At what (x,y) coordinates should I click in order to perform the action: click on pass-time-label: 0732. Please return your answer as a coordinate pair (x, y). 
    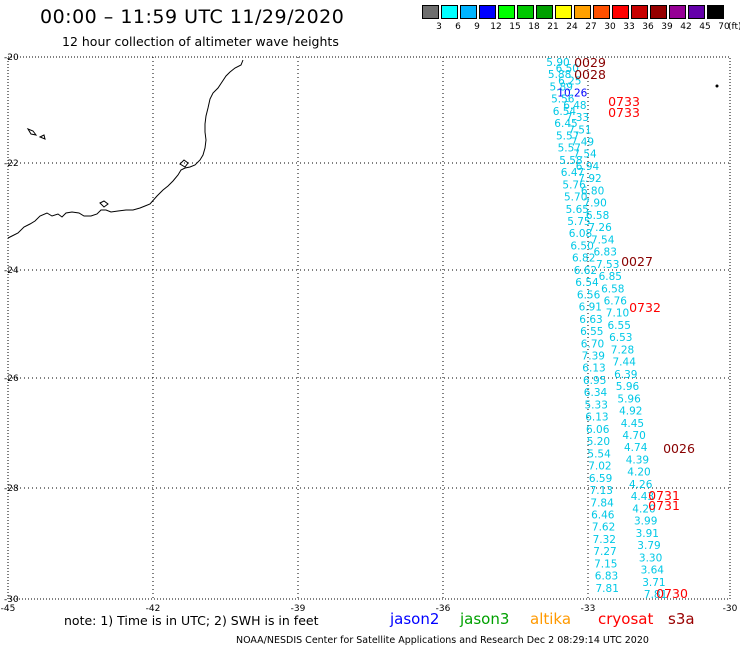
    Looking at the image, I should click on (645, 307).